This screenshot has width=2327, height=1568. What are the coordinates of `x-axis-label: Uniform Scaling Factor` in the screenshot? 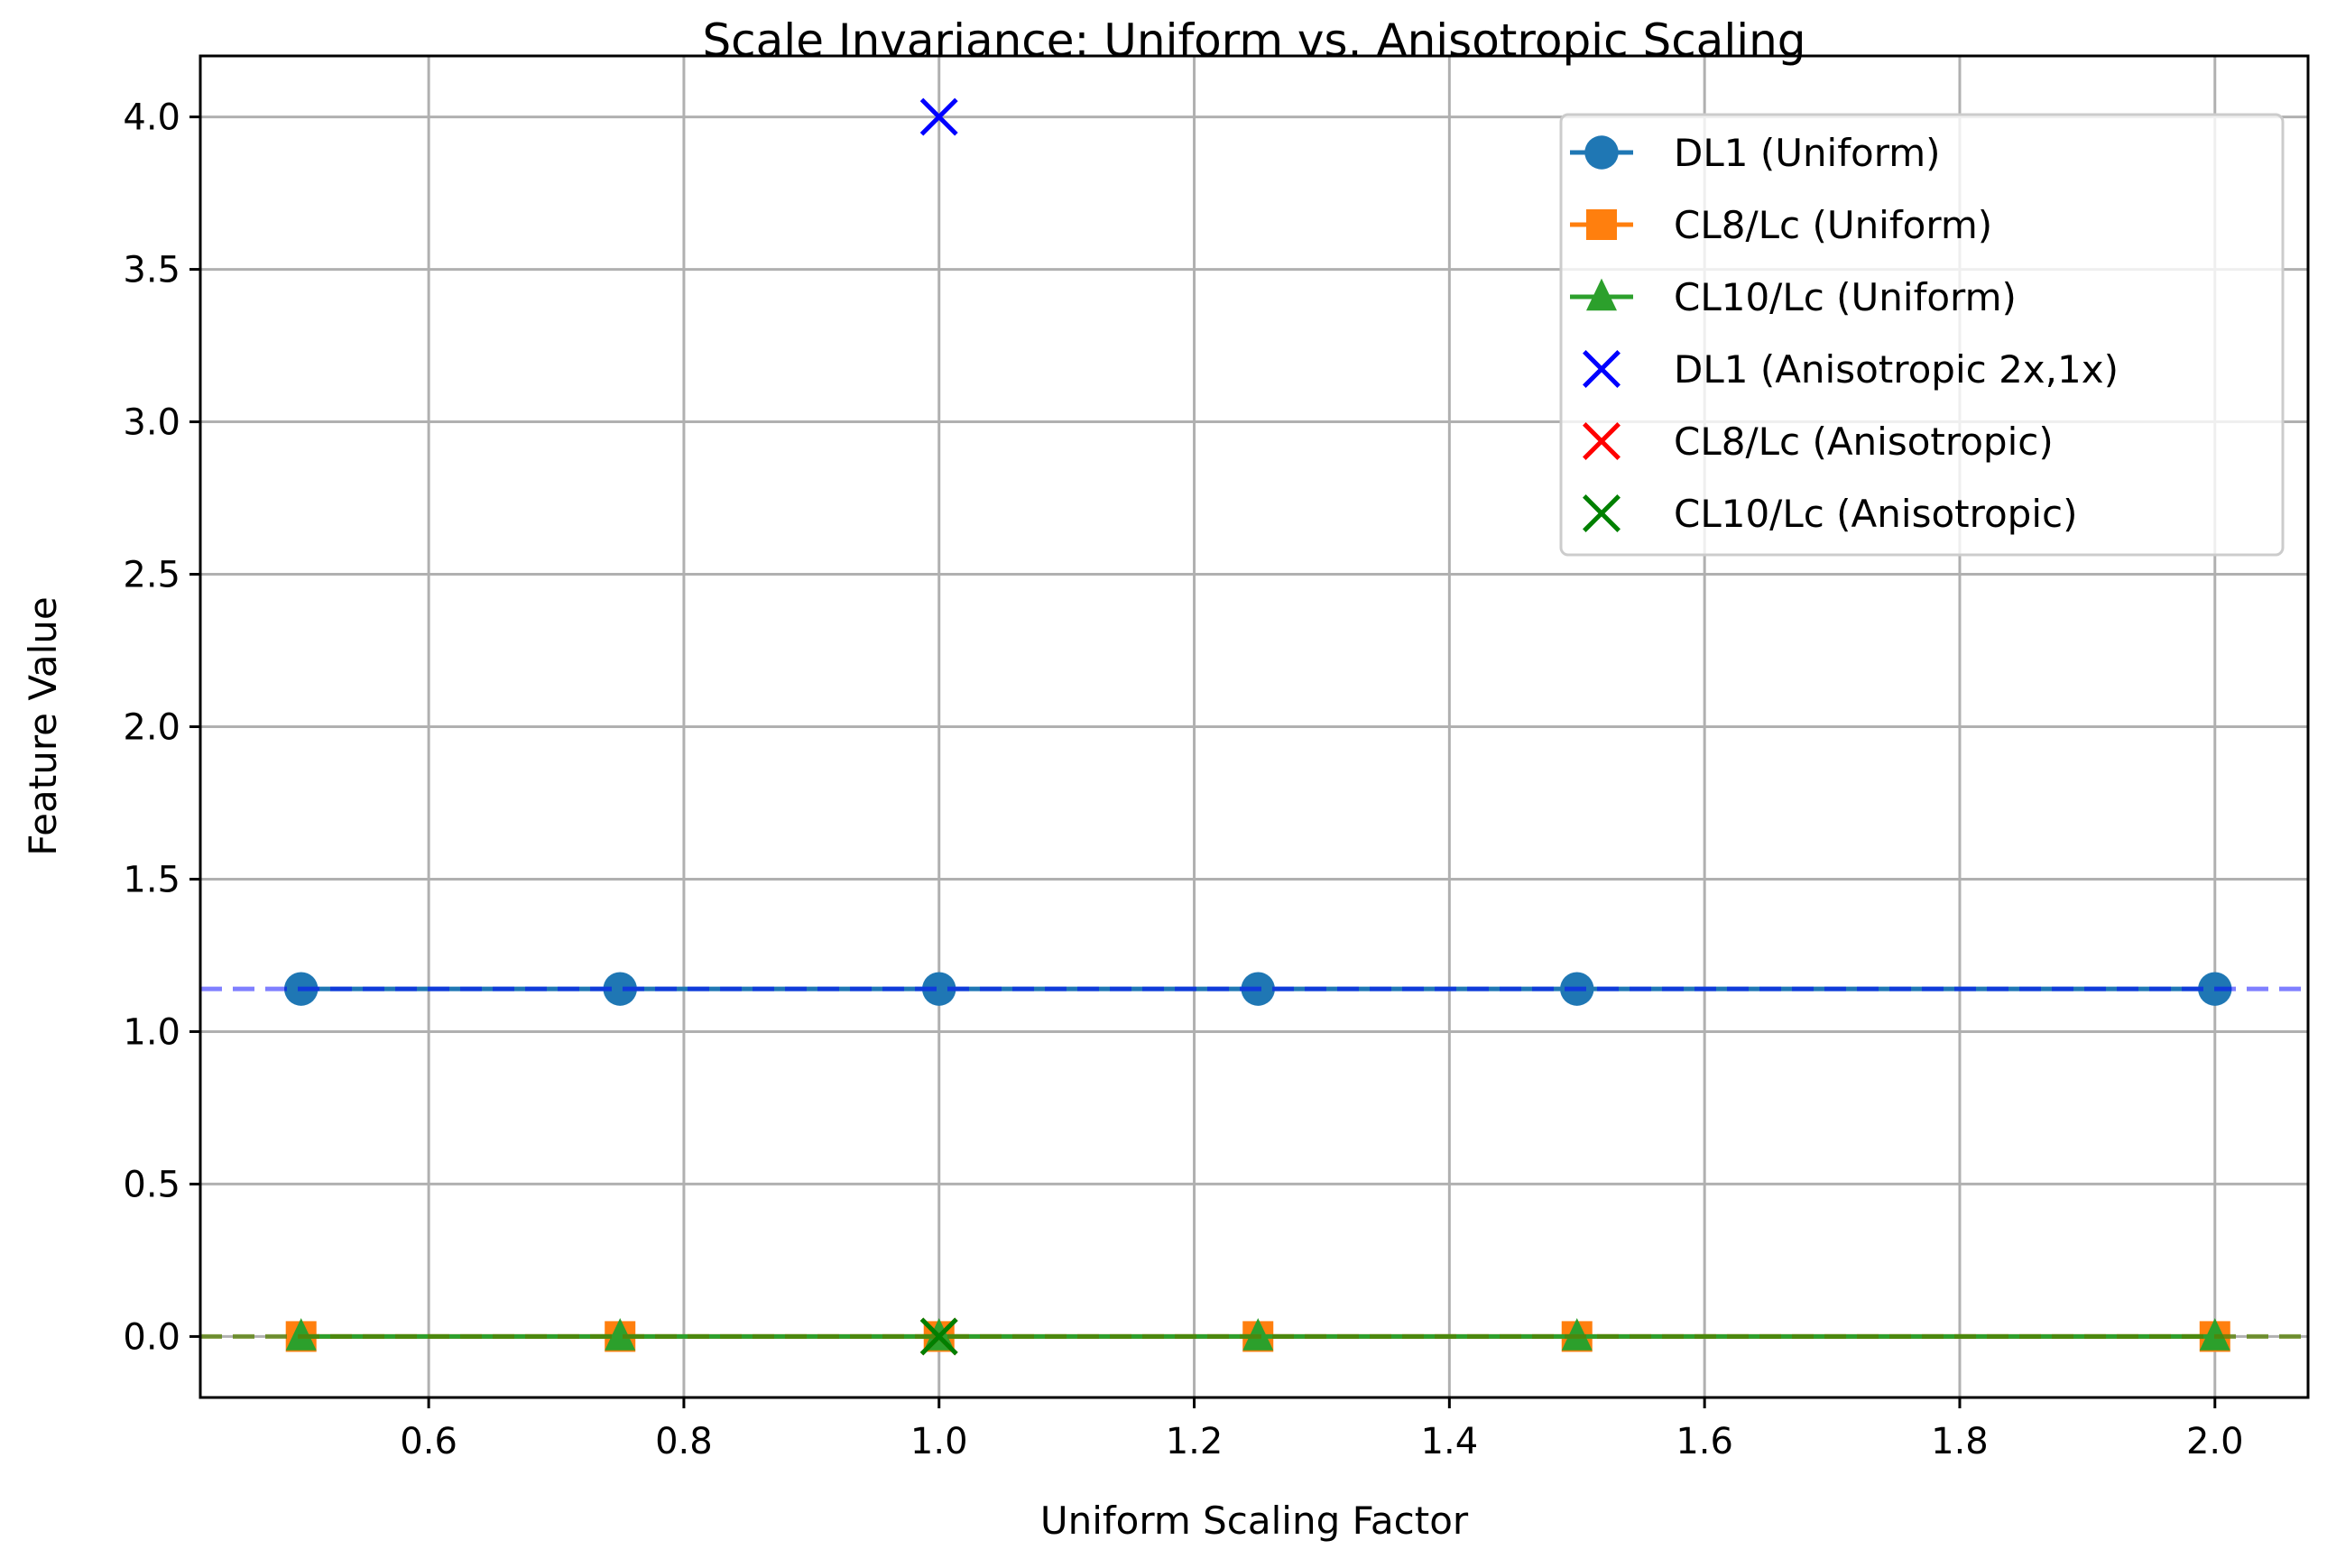 It's located at (1254, 1521).